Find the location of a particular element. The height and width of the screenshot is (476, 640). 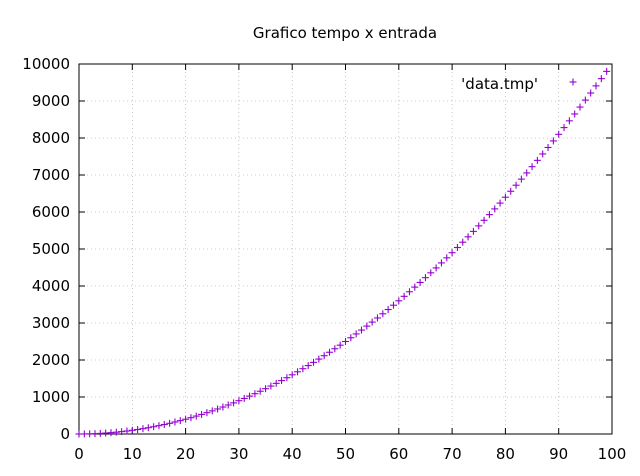

x-tick-label: 60 is located at coordinates (398, 454).